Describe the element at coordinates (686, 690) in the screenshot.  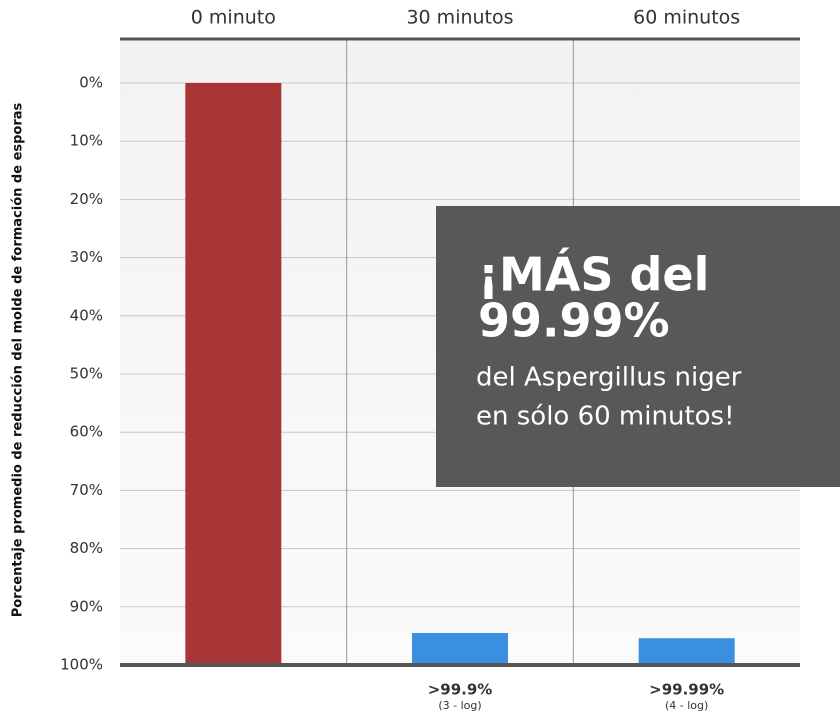
I see `bar-note: >99.99%` at that location.